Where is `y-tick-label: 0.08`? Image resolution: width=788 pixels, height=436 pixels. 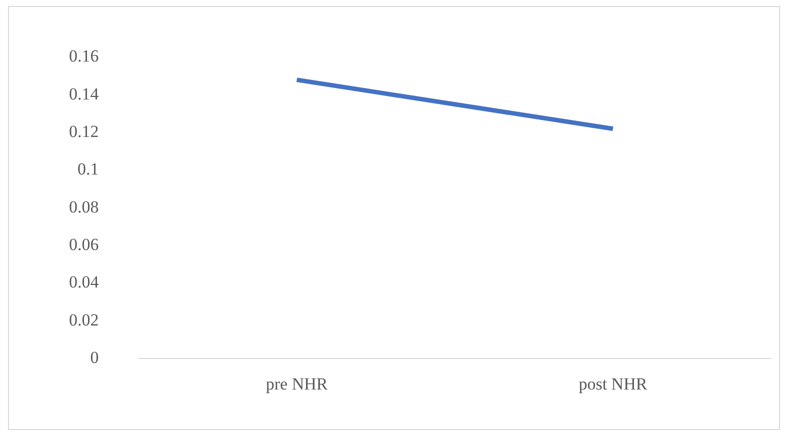 y-tick-label: 0.08 is located at coordinates (84, 206).